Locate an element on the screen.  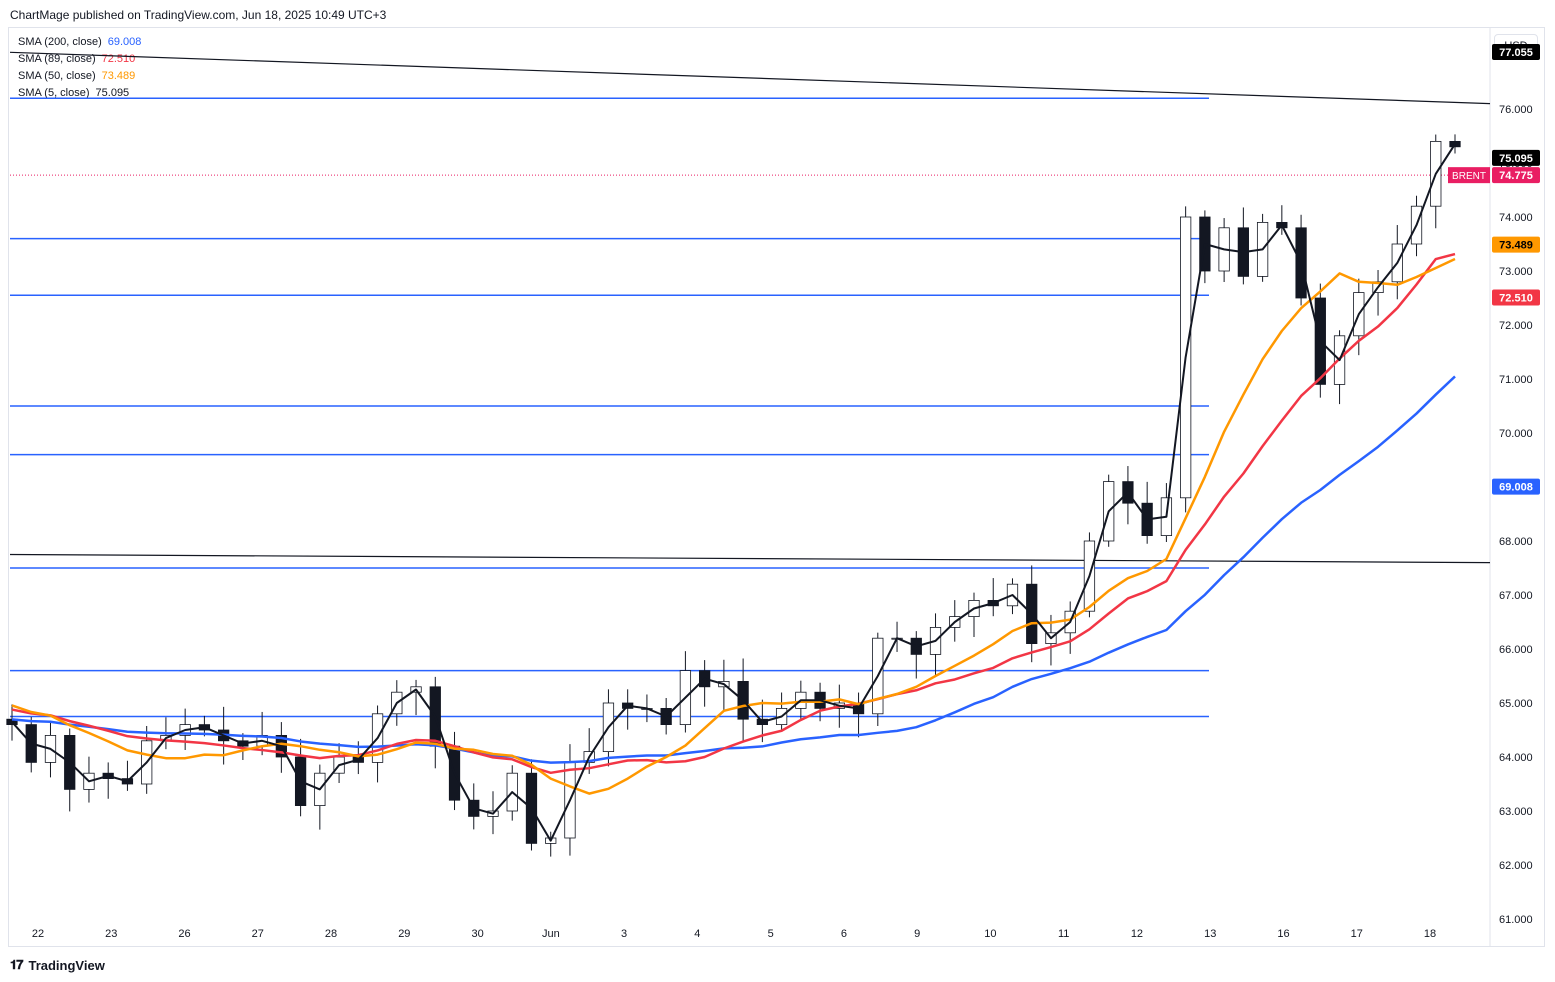
legend-sma-50: SMA (50, close) 73.489 is located at coordinates (79, 76).